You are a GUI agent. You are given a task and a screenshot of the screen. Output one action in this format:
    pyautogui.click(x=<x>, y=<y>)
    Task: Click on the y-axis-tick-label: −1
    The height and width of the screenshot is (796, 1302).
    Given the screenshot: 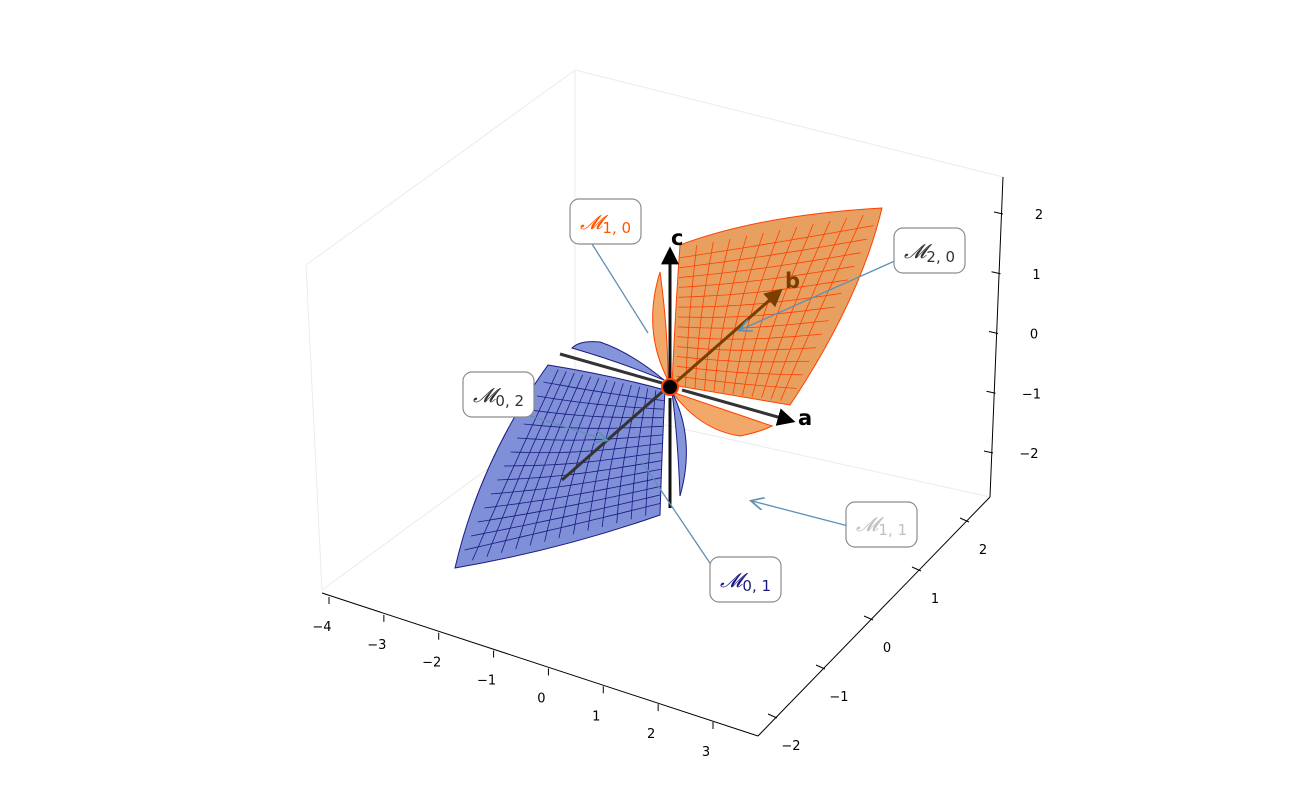 What is the action you would take?
    pyautogui.click(x=838, y=697)
    